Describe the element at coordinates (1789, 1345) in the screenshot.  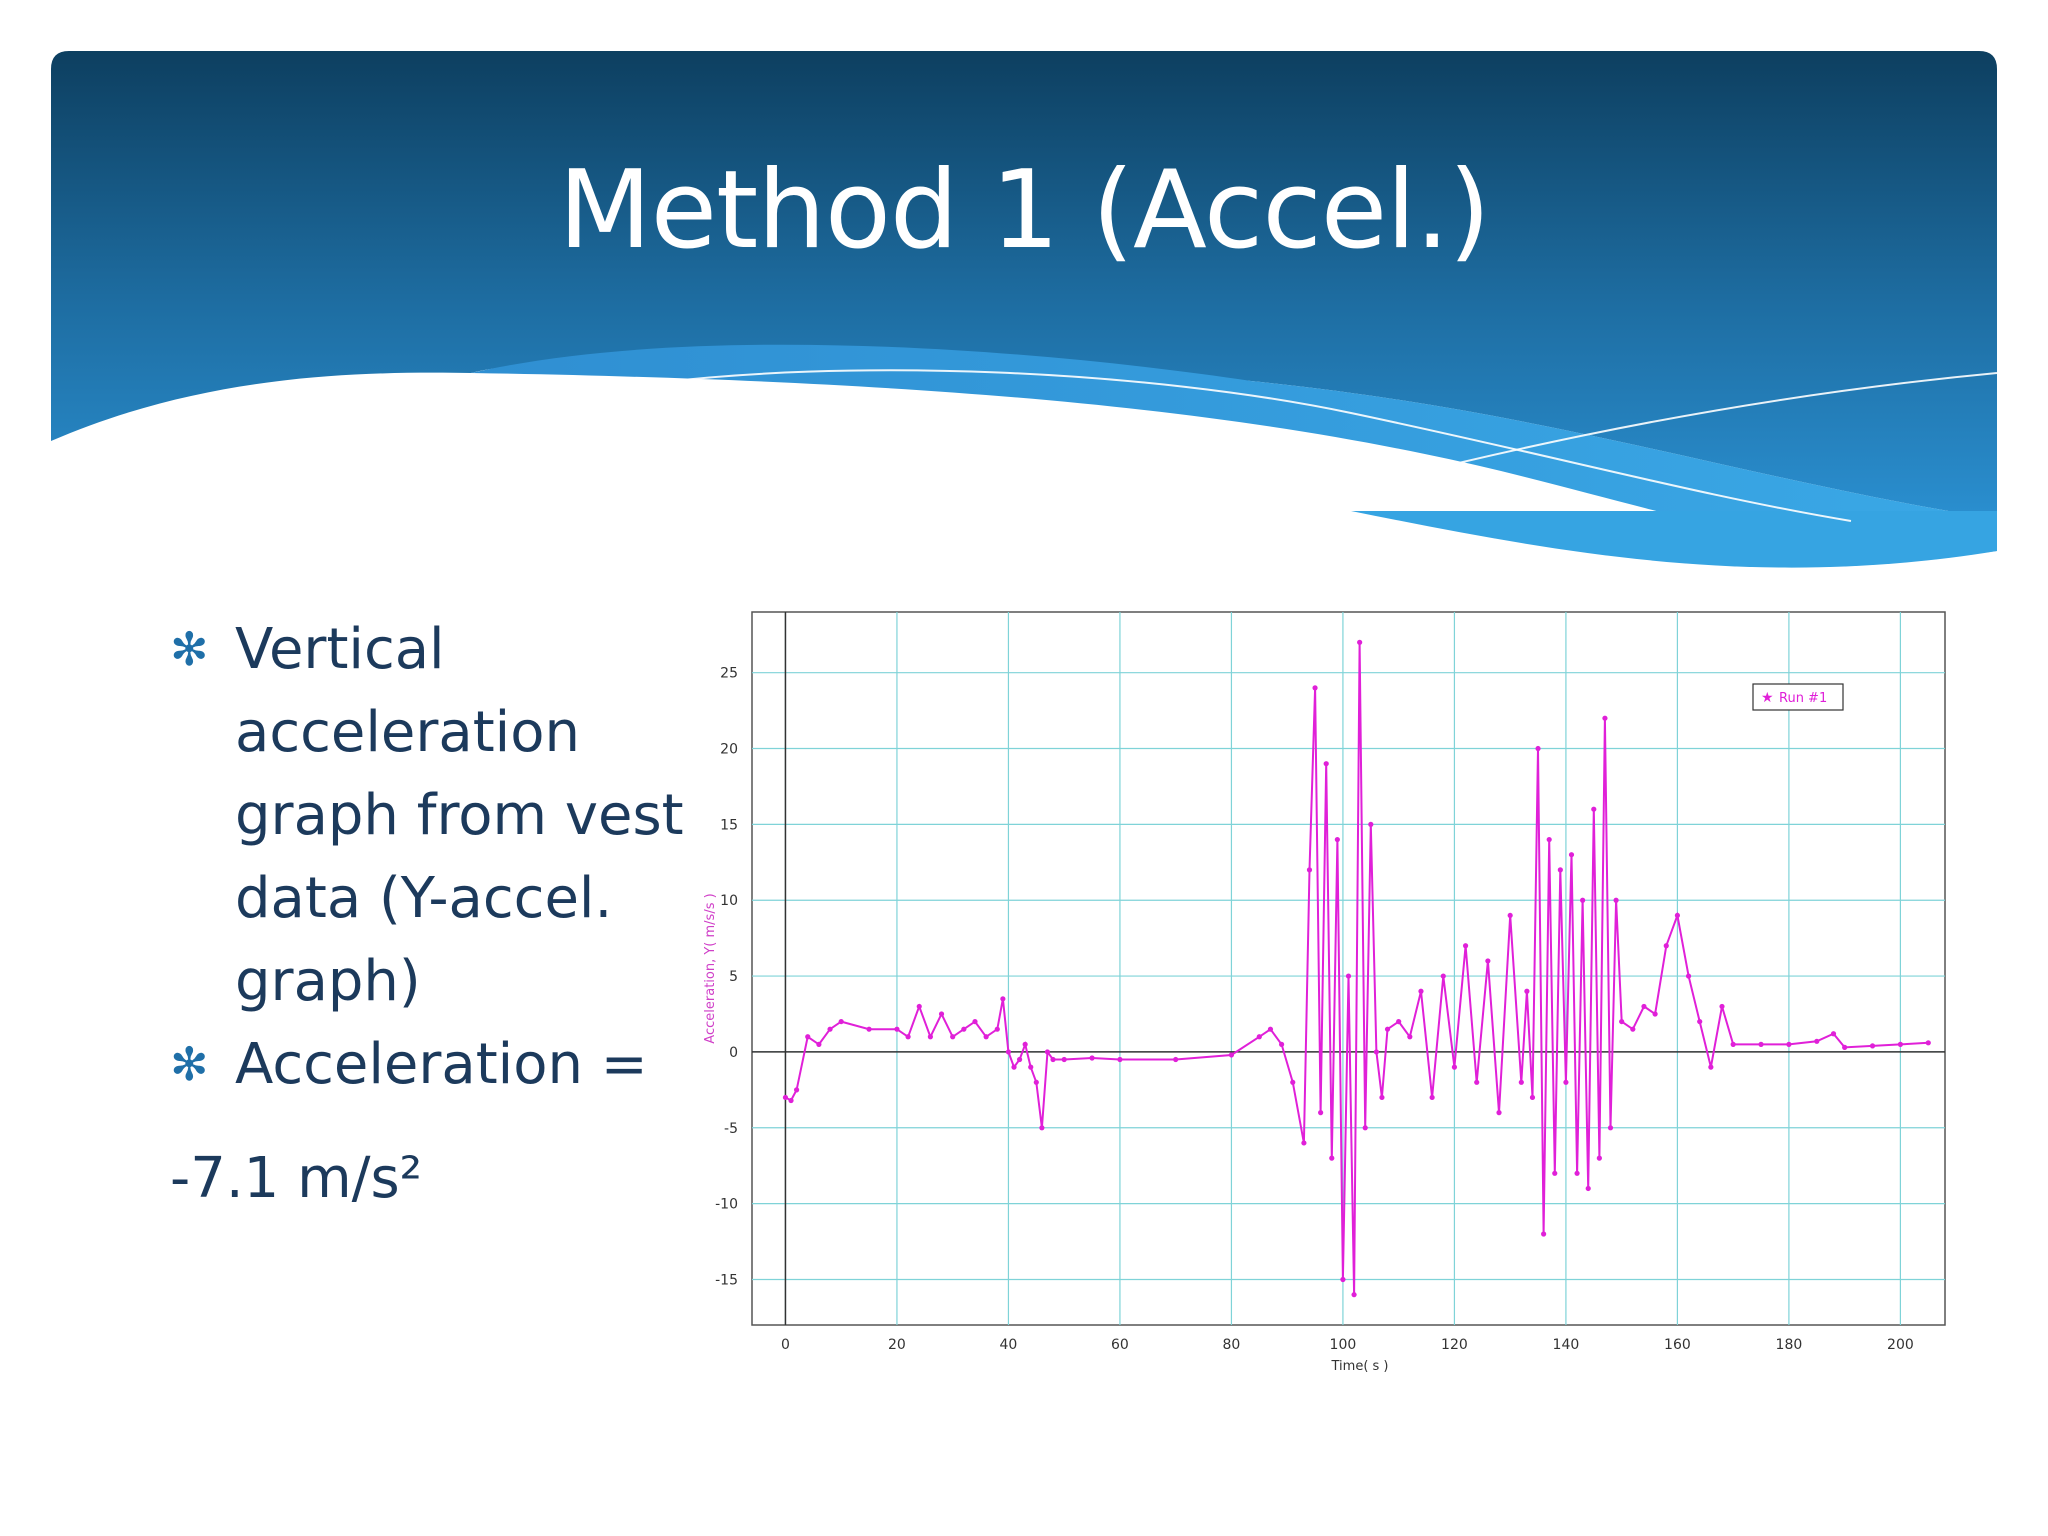
I see `x-tick-label: 180` at that location.